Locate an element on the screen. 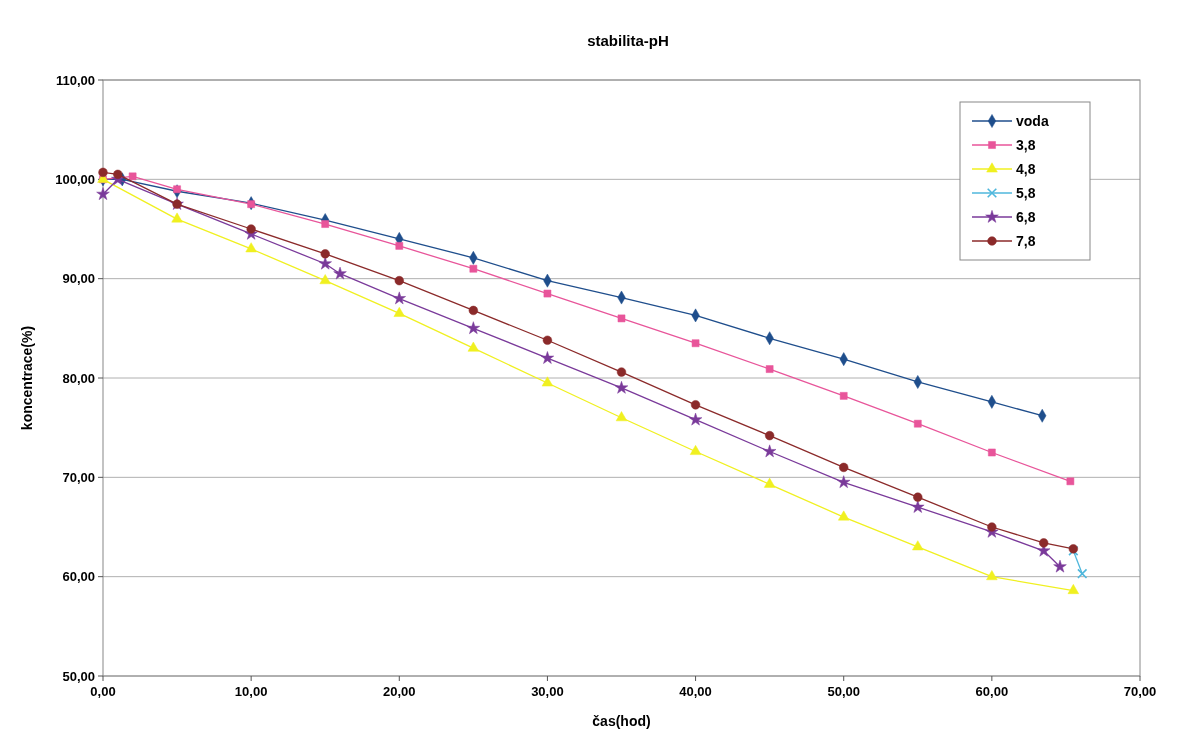  y-tick-label: 50,00 is located at coordinates (78, 676).